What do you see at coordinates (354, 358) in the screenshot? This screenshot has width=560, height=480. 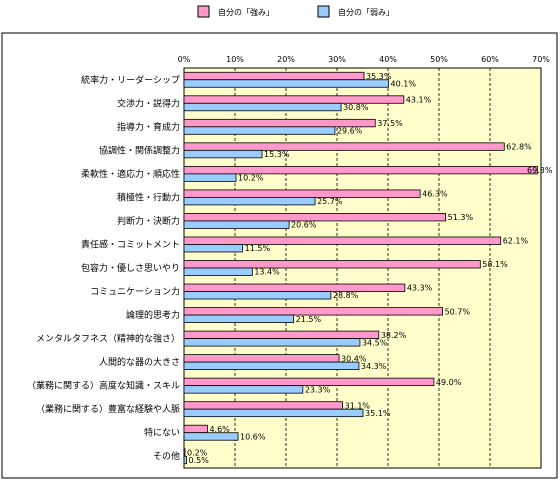 I see `value-label-strength-12: 30.4%` at bounding box center [354, 358].